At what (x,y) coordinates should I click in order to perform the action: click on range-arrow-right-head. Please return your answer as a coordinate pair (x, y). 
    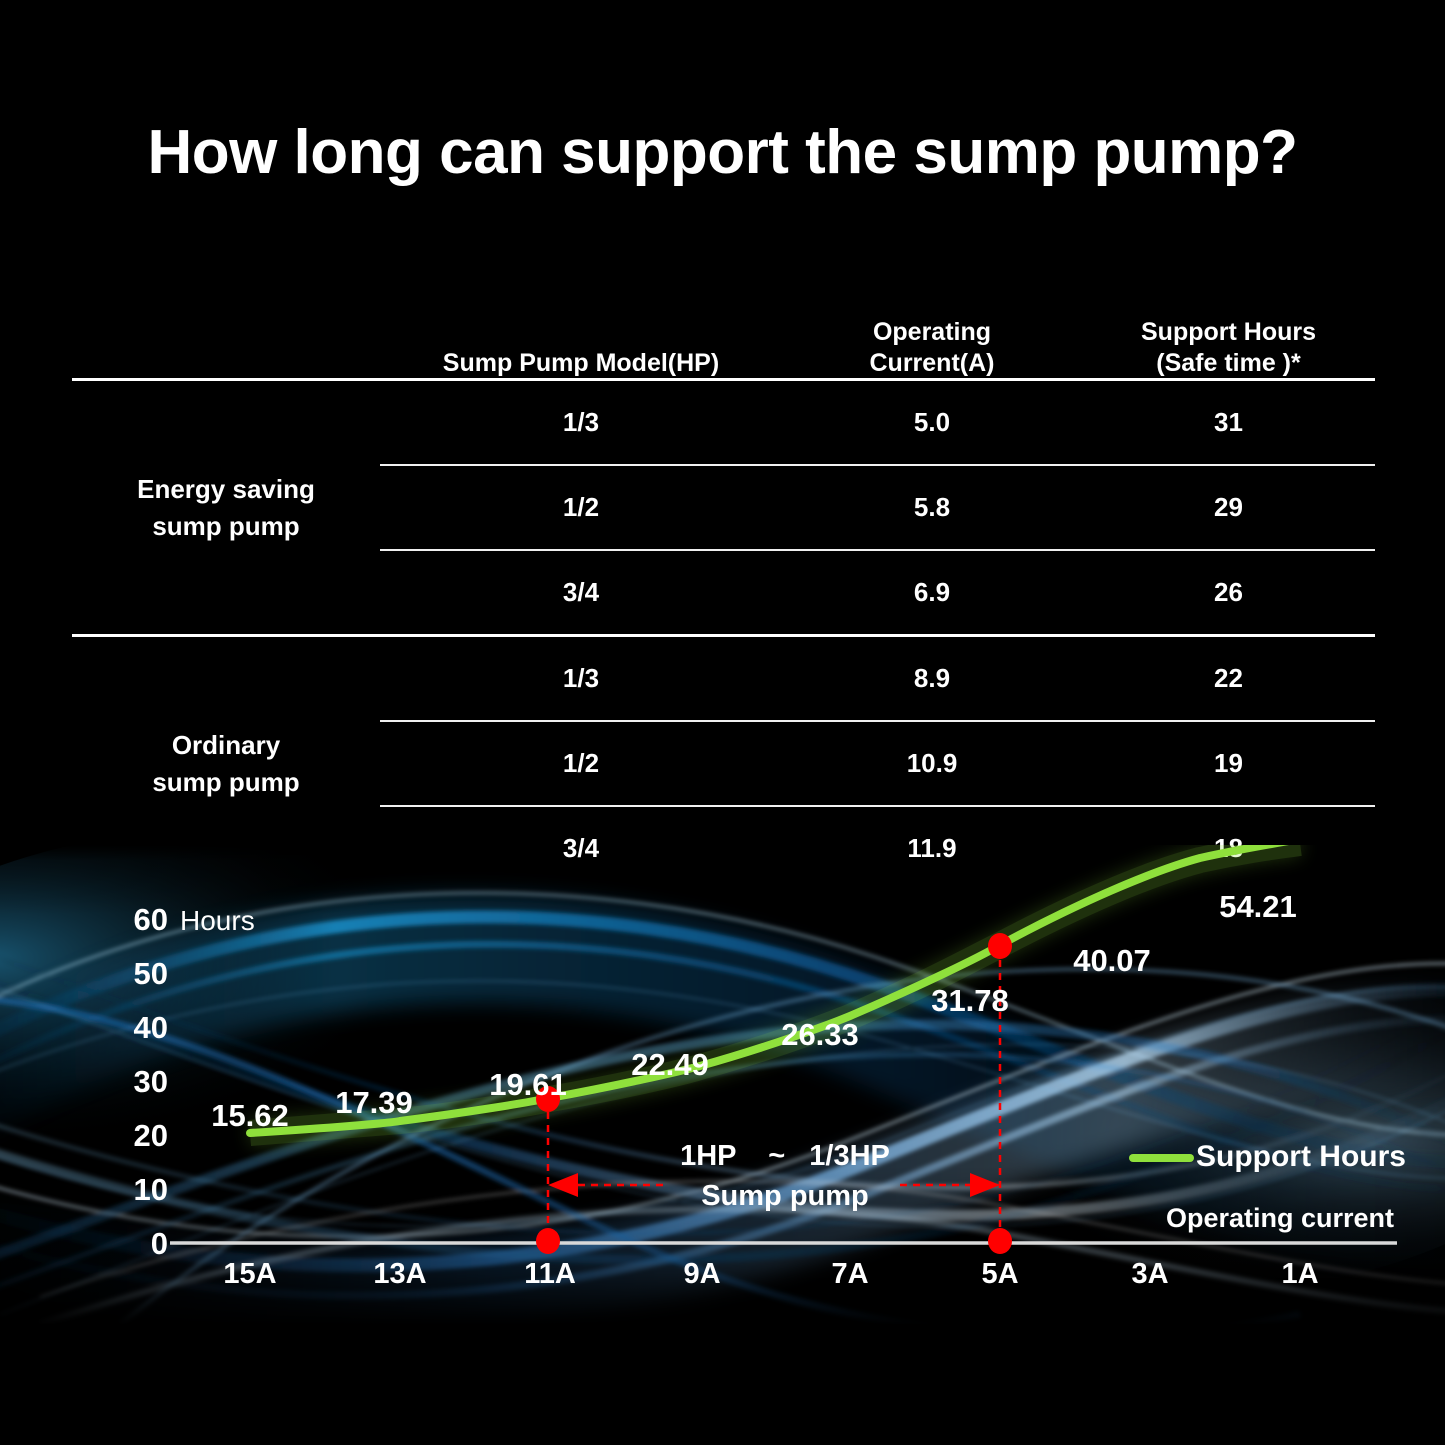
    Looking at the image, I should click on (985, 1185).